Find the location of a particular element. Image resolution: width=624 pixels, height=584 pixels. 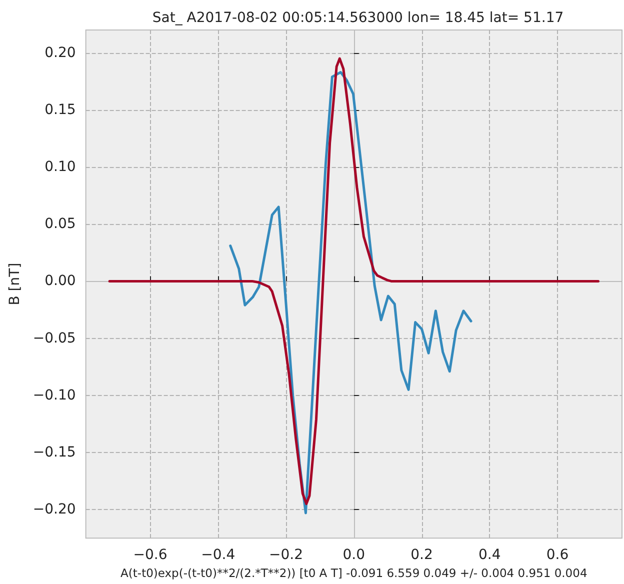

x-tick-label: 0.4 is located at coordinates (489, 555).